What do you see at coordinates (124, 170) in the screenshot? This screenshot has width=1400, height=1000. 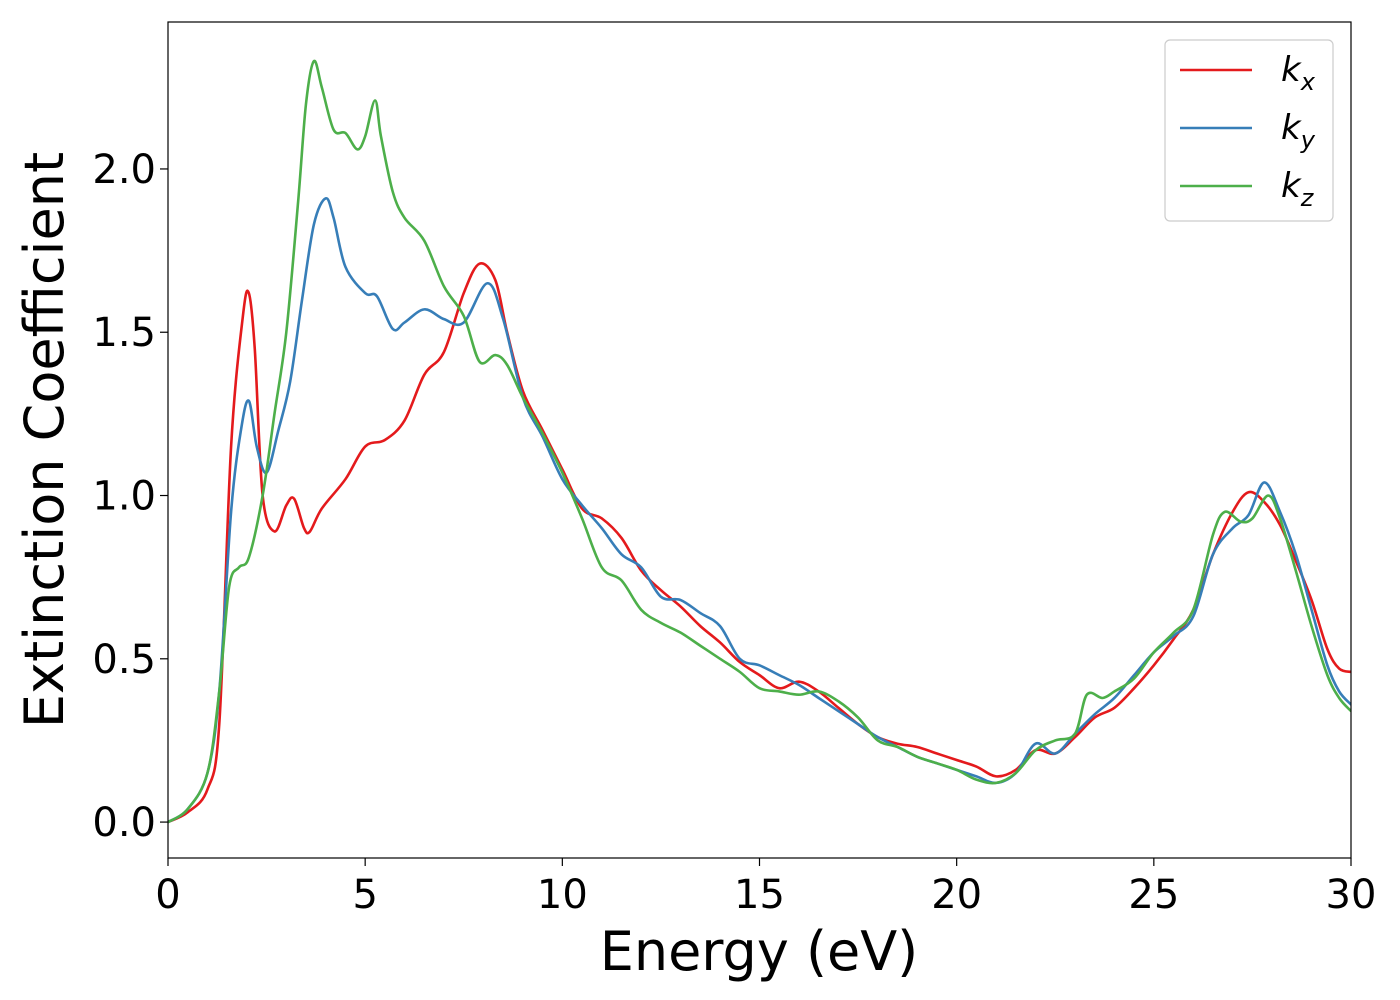 I see `y-tick-label: 2.0` at bounding box center [124, 170].